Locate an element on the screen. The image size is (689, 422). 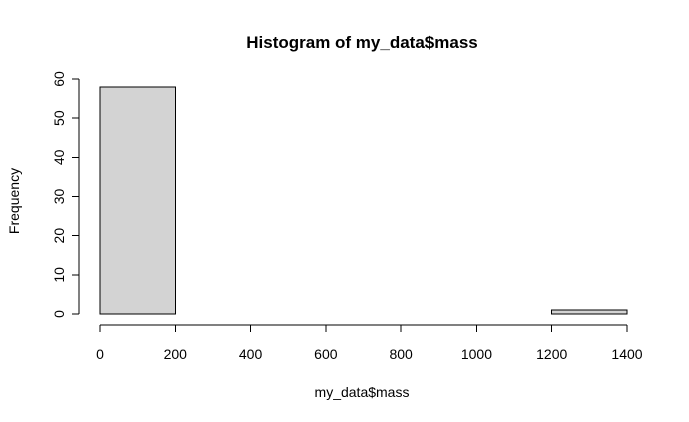
x-axis: 0 200 400 600 800 1000 1200 1400 is located at coordinates (369, 343).